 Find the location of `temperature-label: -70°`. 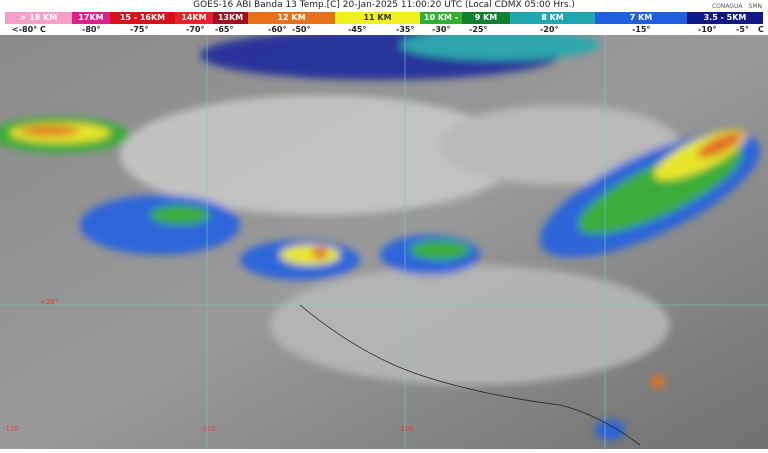

temperature-label: -70° is located at coordinates (195, 29).